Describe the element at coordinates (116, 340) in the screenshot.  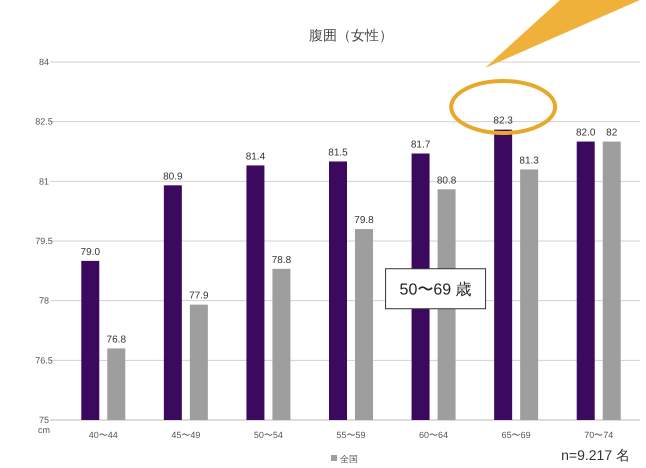
I see `data-label: 76.8` at that location.